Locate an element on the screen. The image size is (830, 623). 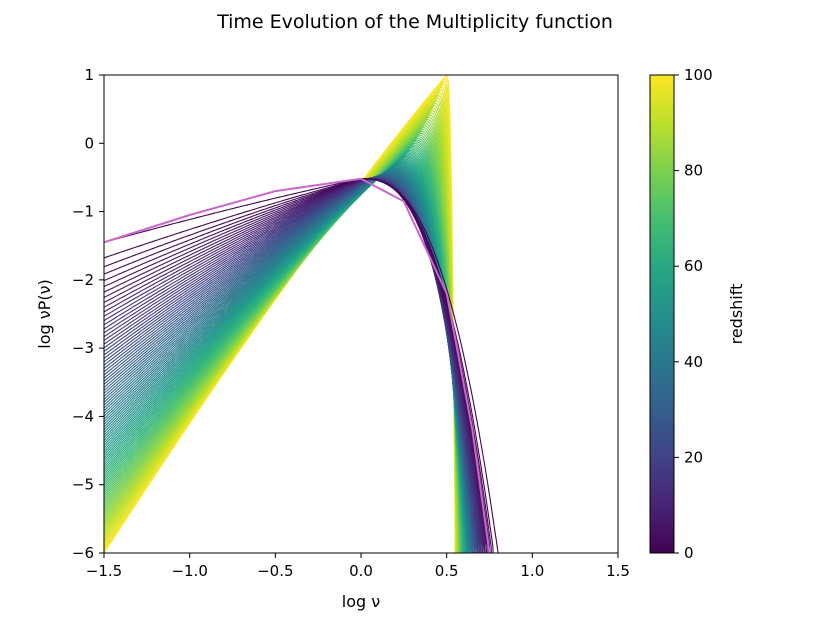
colorbar-tick-label: 80 is located at coordinates (693, 171).